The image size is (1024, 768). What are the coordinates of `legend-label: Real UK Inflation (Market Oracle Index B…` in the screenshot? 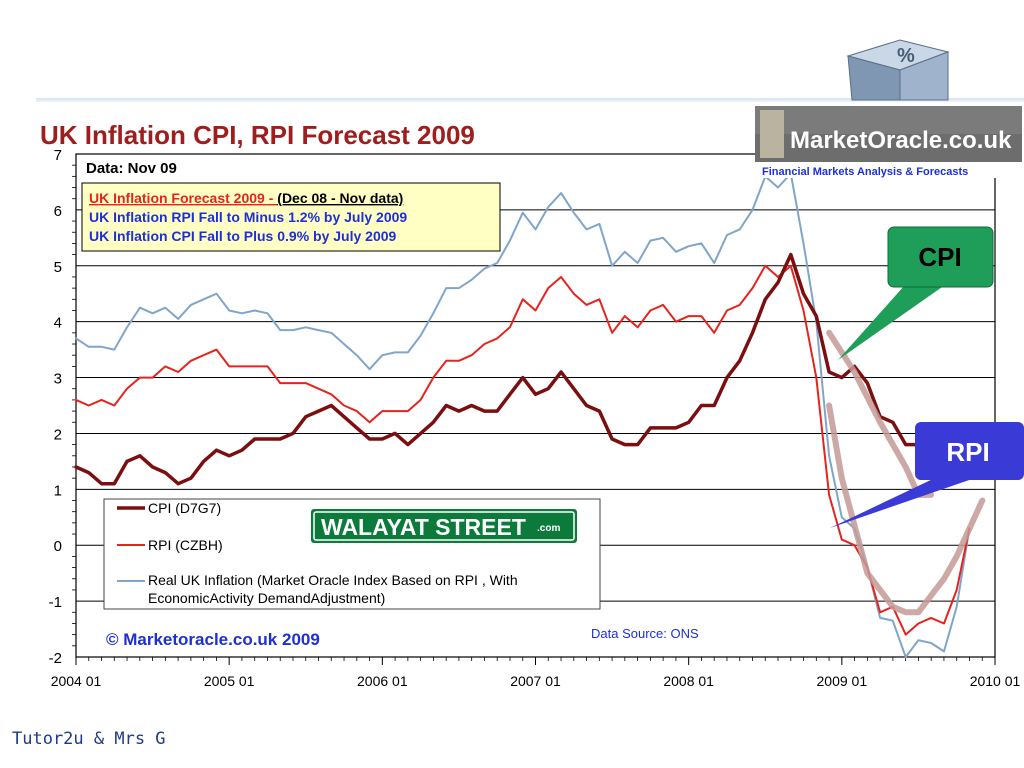 It's located at (333, 589).